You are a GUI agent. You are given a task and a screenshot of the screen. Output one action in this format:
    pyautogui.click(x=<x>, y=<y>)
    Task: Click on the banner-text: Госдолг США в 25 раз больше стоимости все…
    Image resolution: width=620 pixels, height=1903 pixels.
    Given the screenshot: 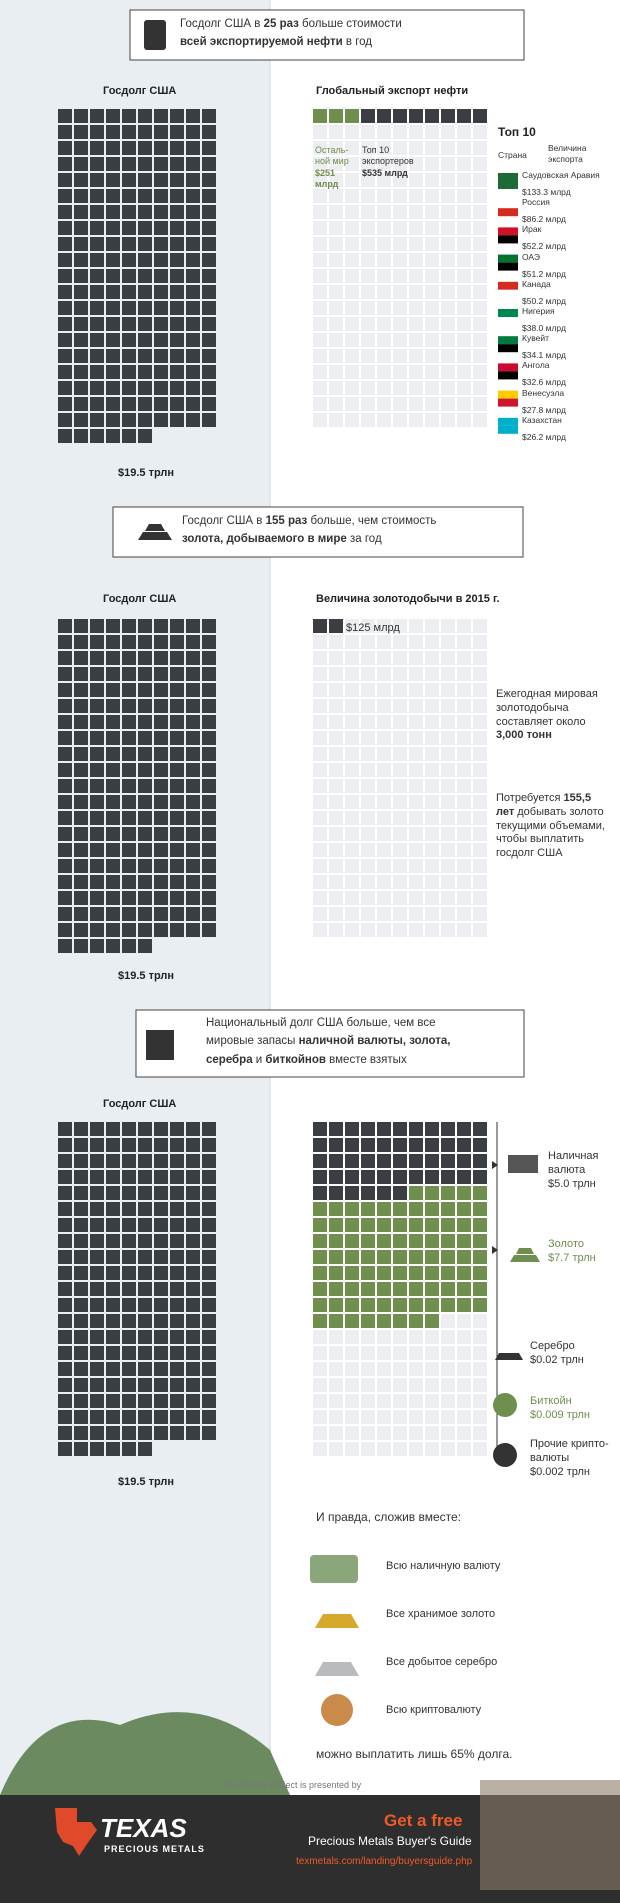 What is the action you would take?
    pyautogui.click(x=291, y=33)
    